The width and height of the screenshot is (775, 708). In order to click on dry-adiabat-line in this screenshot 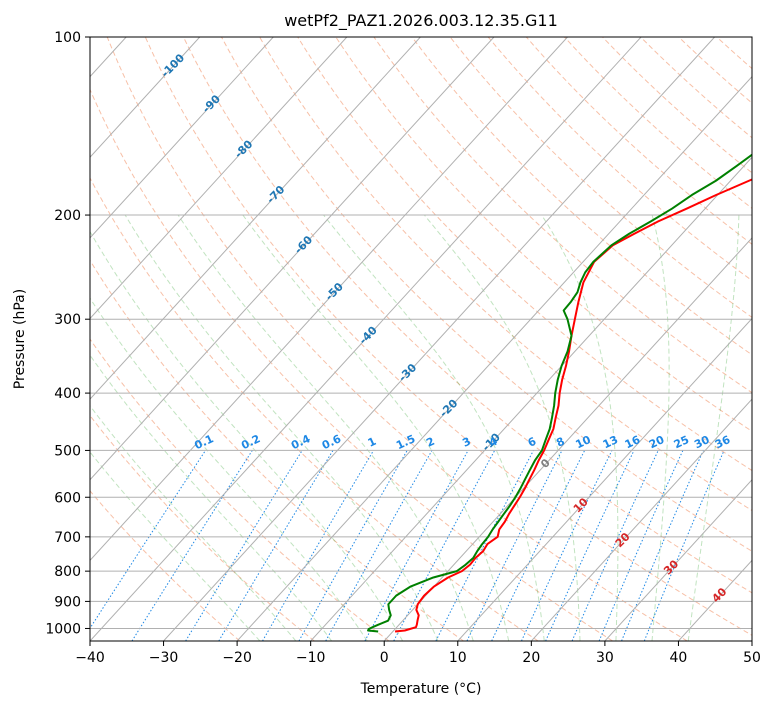, I will do `click(202, 527)`.